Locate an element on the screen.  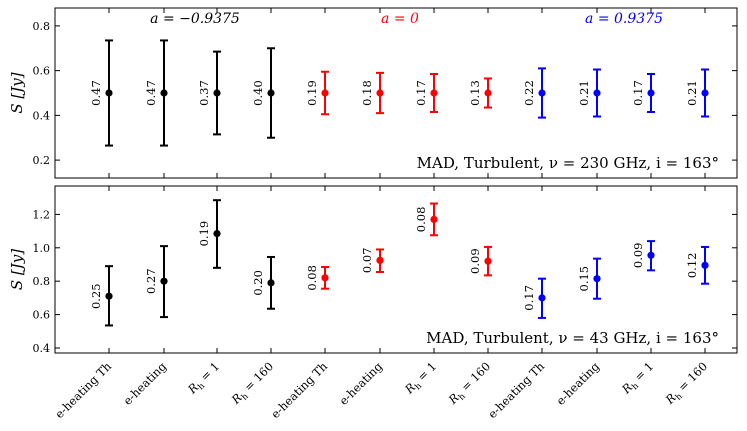
error-point: 0.12 is located at coordinates (697, 265).